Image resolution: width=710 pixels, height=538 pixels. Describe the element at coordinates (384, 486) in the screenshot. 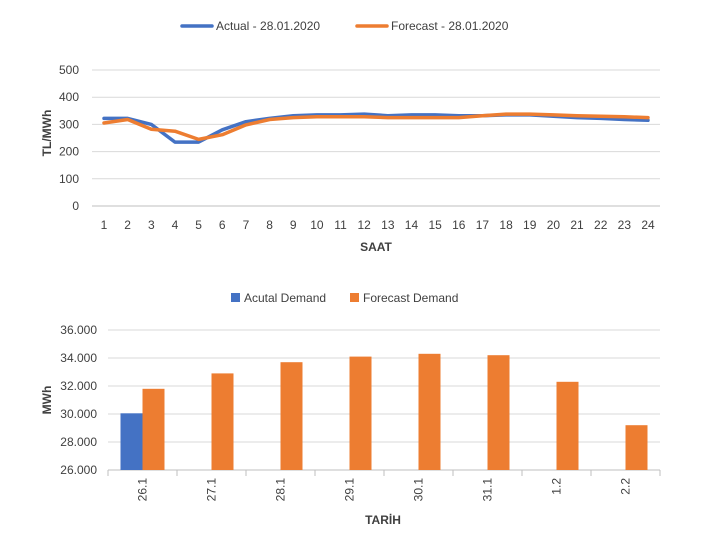

I see `bar-chart-x-ticks: 26.1 27.1 28.1 29.1 30.1 31.1 1.2 2.2` at that location.